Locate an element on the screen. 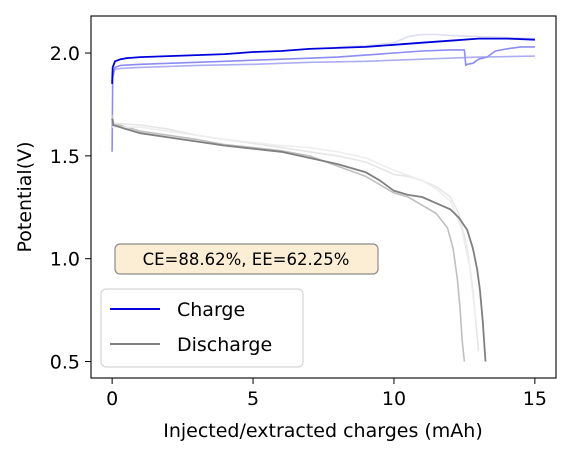 Image resolution: width=570 pixels, height=454 pixels. annotation-box: CE=88.62%, EE=62.25% is located at coordinates (246, 259).